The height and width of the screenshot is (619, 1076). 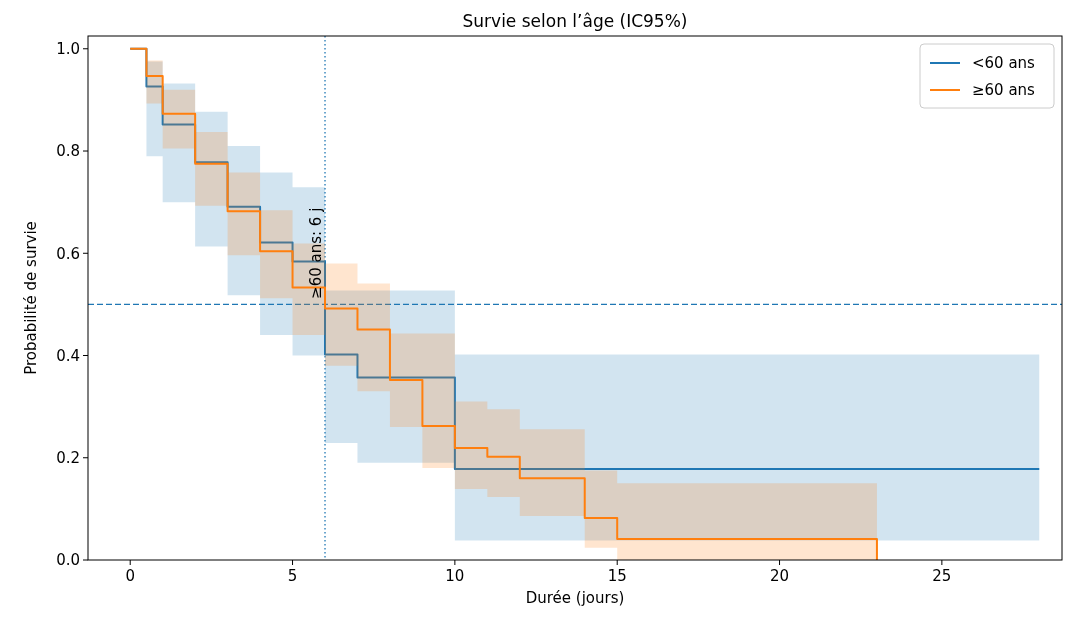 I want to click on x-tick-label: 10, so click(x=455, y=576).